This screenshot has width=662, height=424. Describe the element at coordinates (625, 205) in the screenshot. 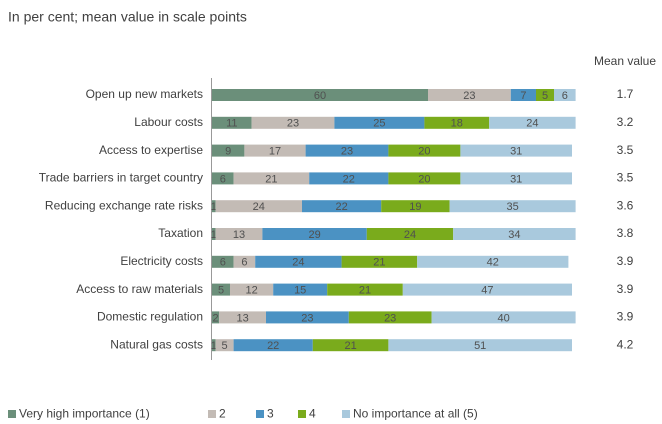

I see `mean-value: 3.6` at that location.